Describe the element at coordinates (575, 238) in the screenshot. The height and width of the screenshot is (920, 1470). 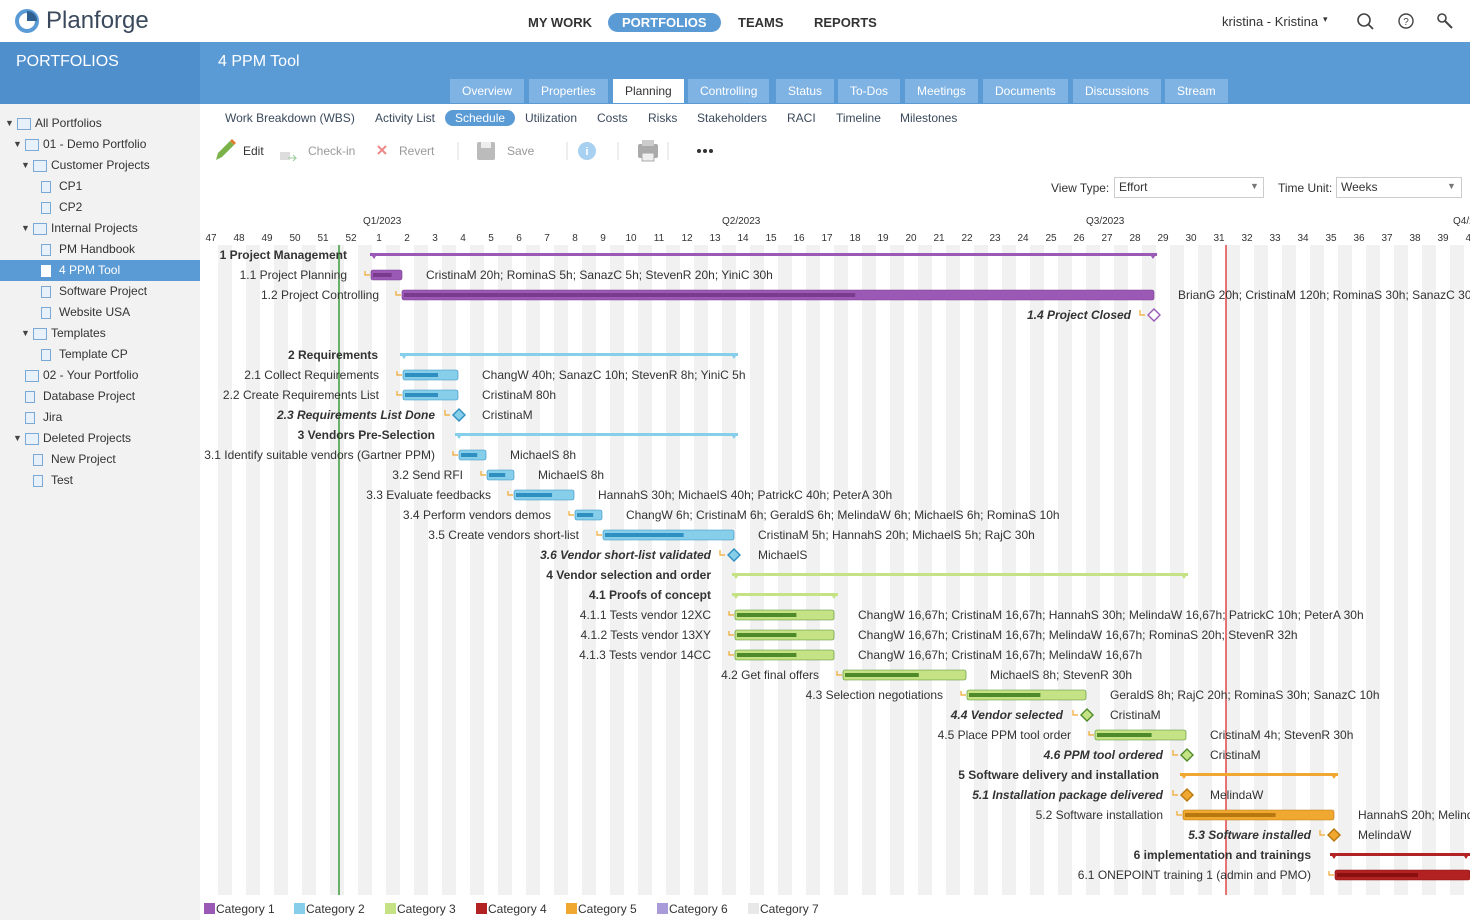
I see `week-label: 8` at that location.